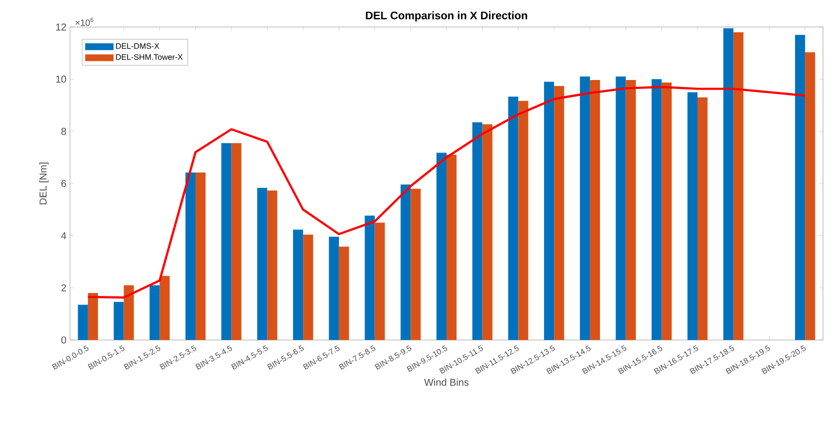  Describe the element at coordinates (63, 184) in the screenshot. I see `y-tick-label: 6` at that location.